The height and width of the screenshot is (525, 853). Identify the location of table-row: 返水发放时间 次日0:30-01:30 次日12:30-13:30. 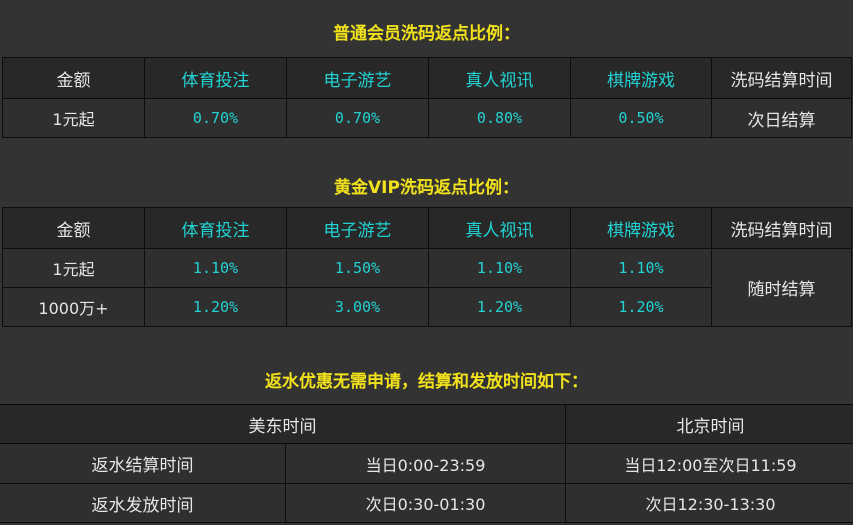
(426, 503).